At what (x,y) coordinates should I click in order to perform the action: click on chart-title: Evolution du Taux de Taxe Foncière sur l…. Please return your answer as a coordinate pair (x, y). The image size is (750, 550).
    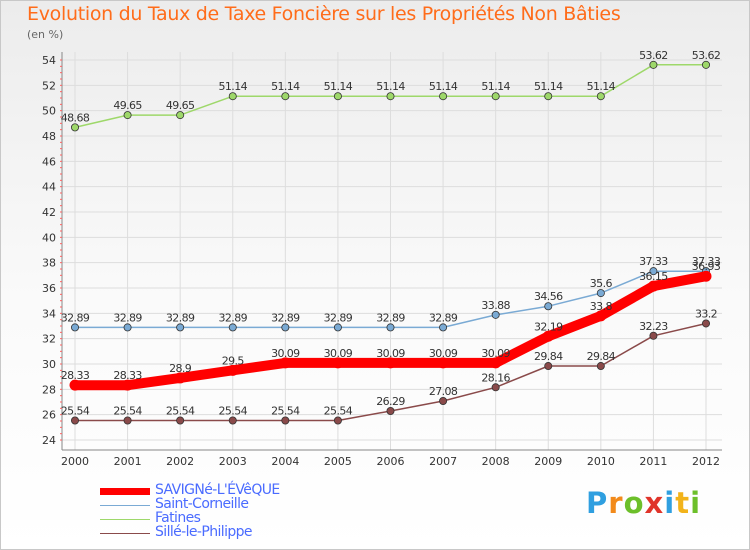
    Looking at the image, I should click on (324, 14).